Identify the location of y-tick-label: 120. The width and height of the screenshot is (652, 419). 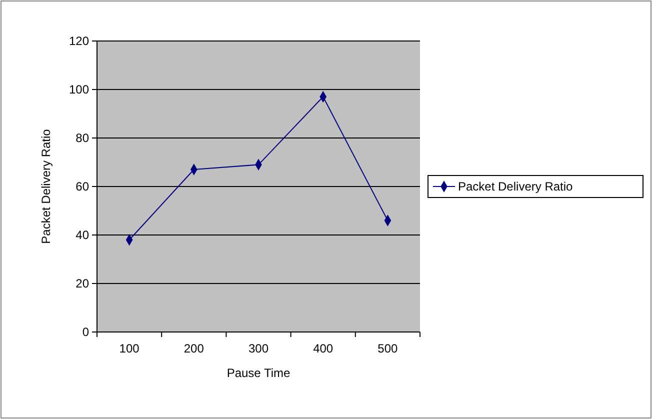
(79, 41).